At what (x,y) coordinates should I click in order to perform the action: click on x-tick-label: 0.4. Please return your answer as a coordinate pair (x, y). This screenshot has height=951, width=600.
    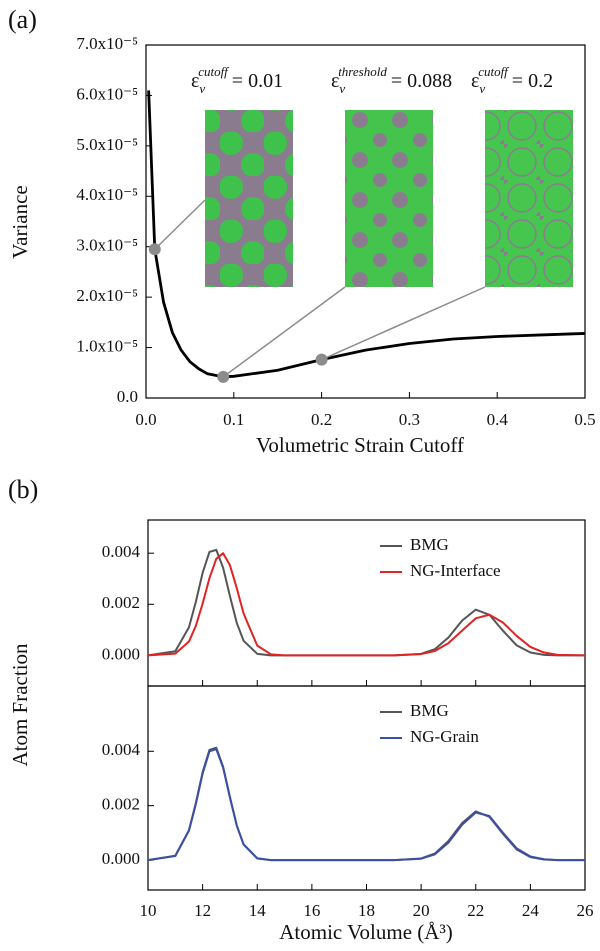
    Looking at the image, I should click on (498, 419).